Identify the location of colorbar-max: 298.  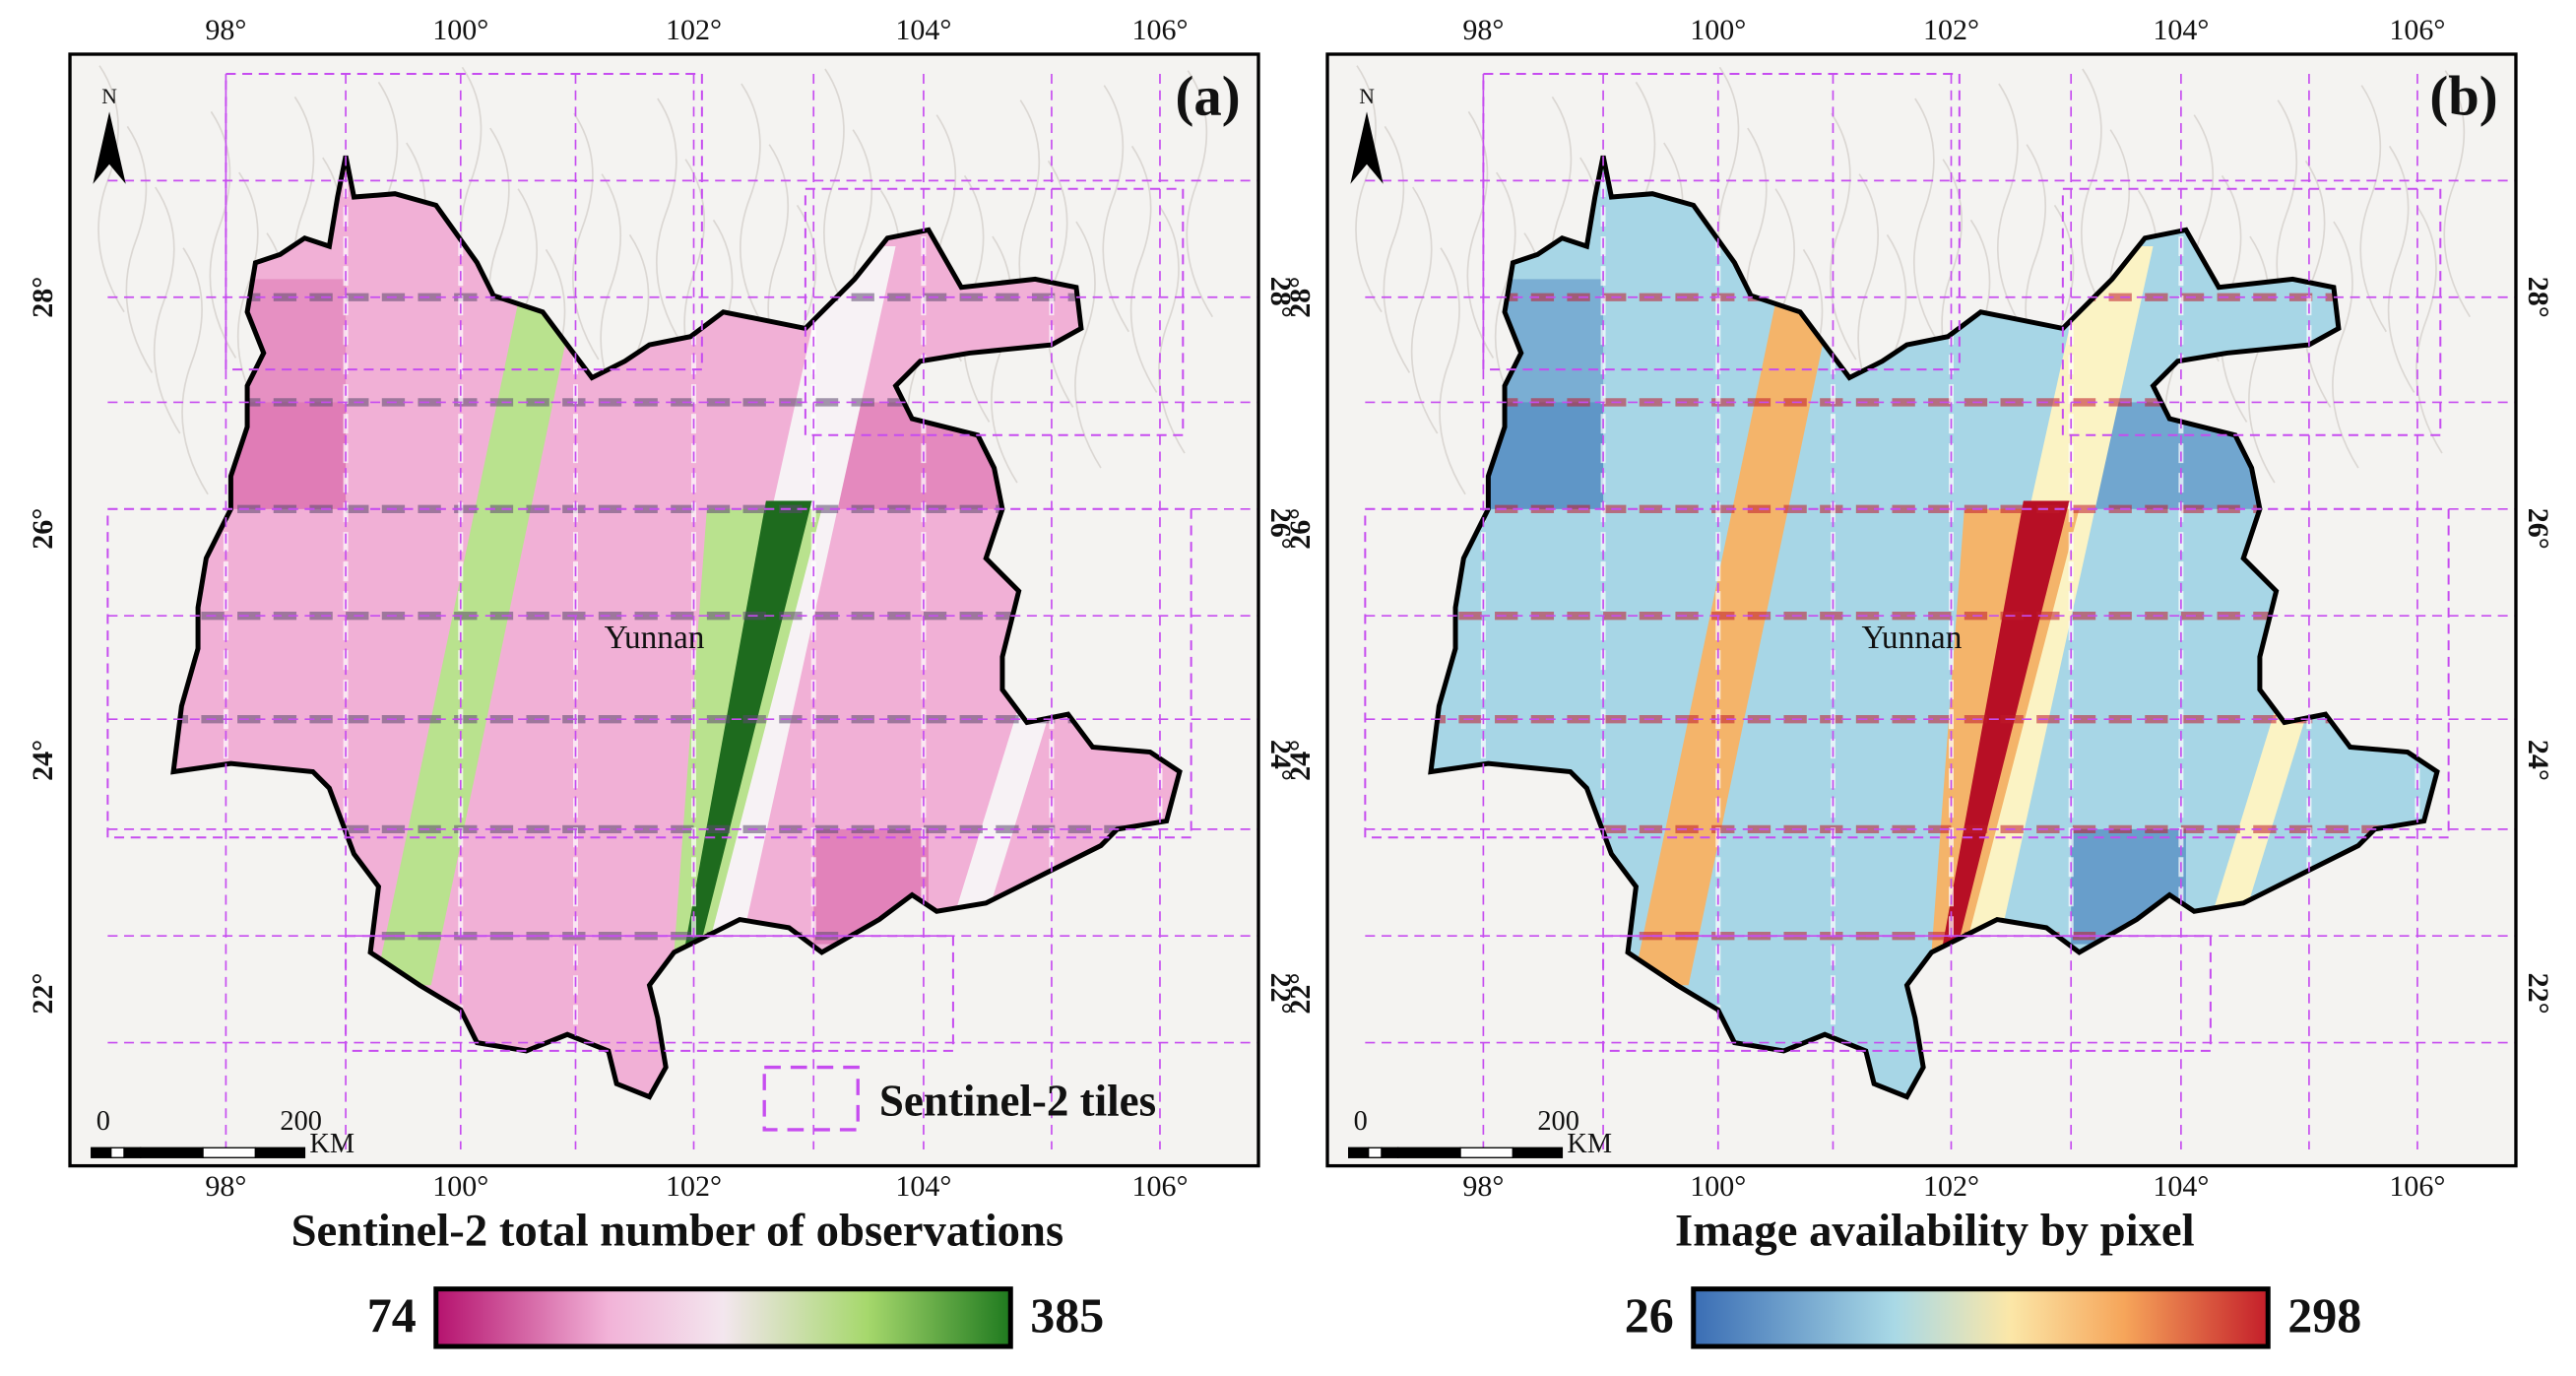
(2324, 1315).